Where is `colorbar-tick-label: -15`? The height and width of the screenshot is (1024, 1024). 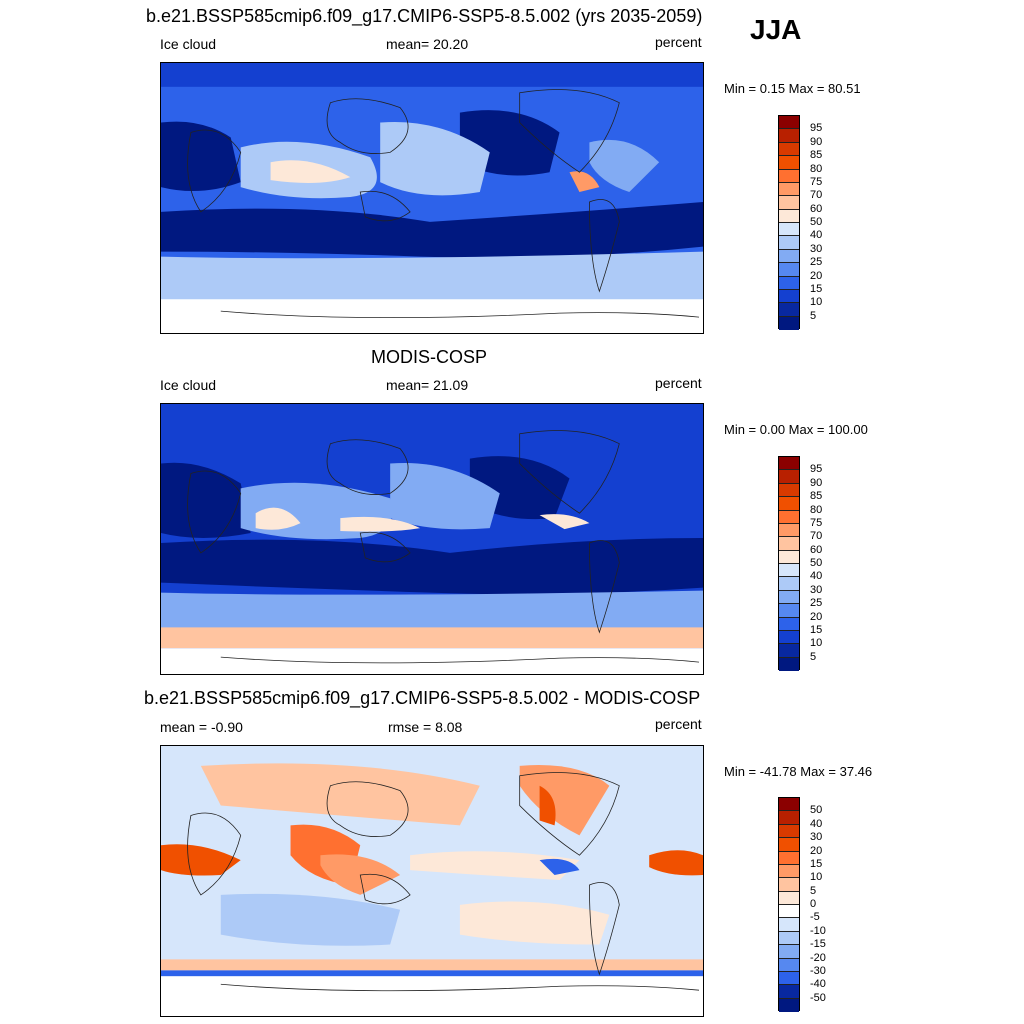
colorbar-tick-label: -15 is located at coordinates (818, 944).